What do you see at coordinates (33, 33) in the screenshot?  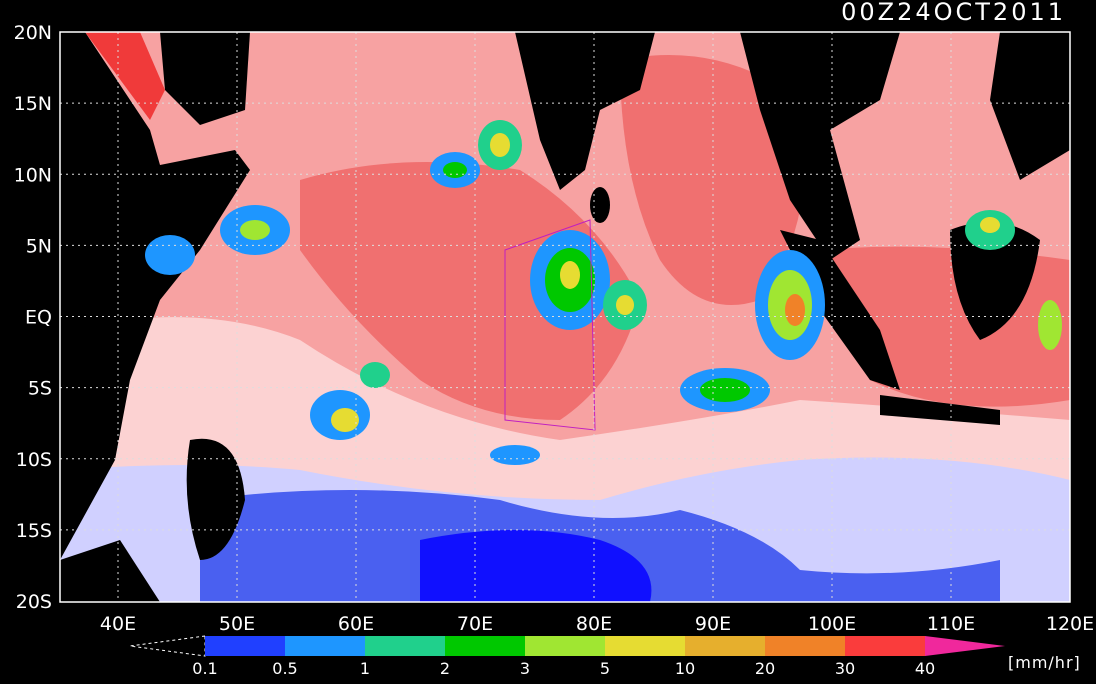 I see `lat-label: 20N` at bounding box center [33, 33].